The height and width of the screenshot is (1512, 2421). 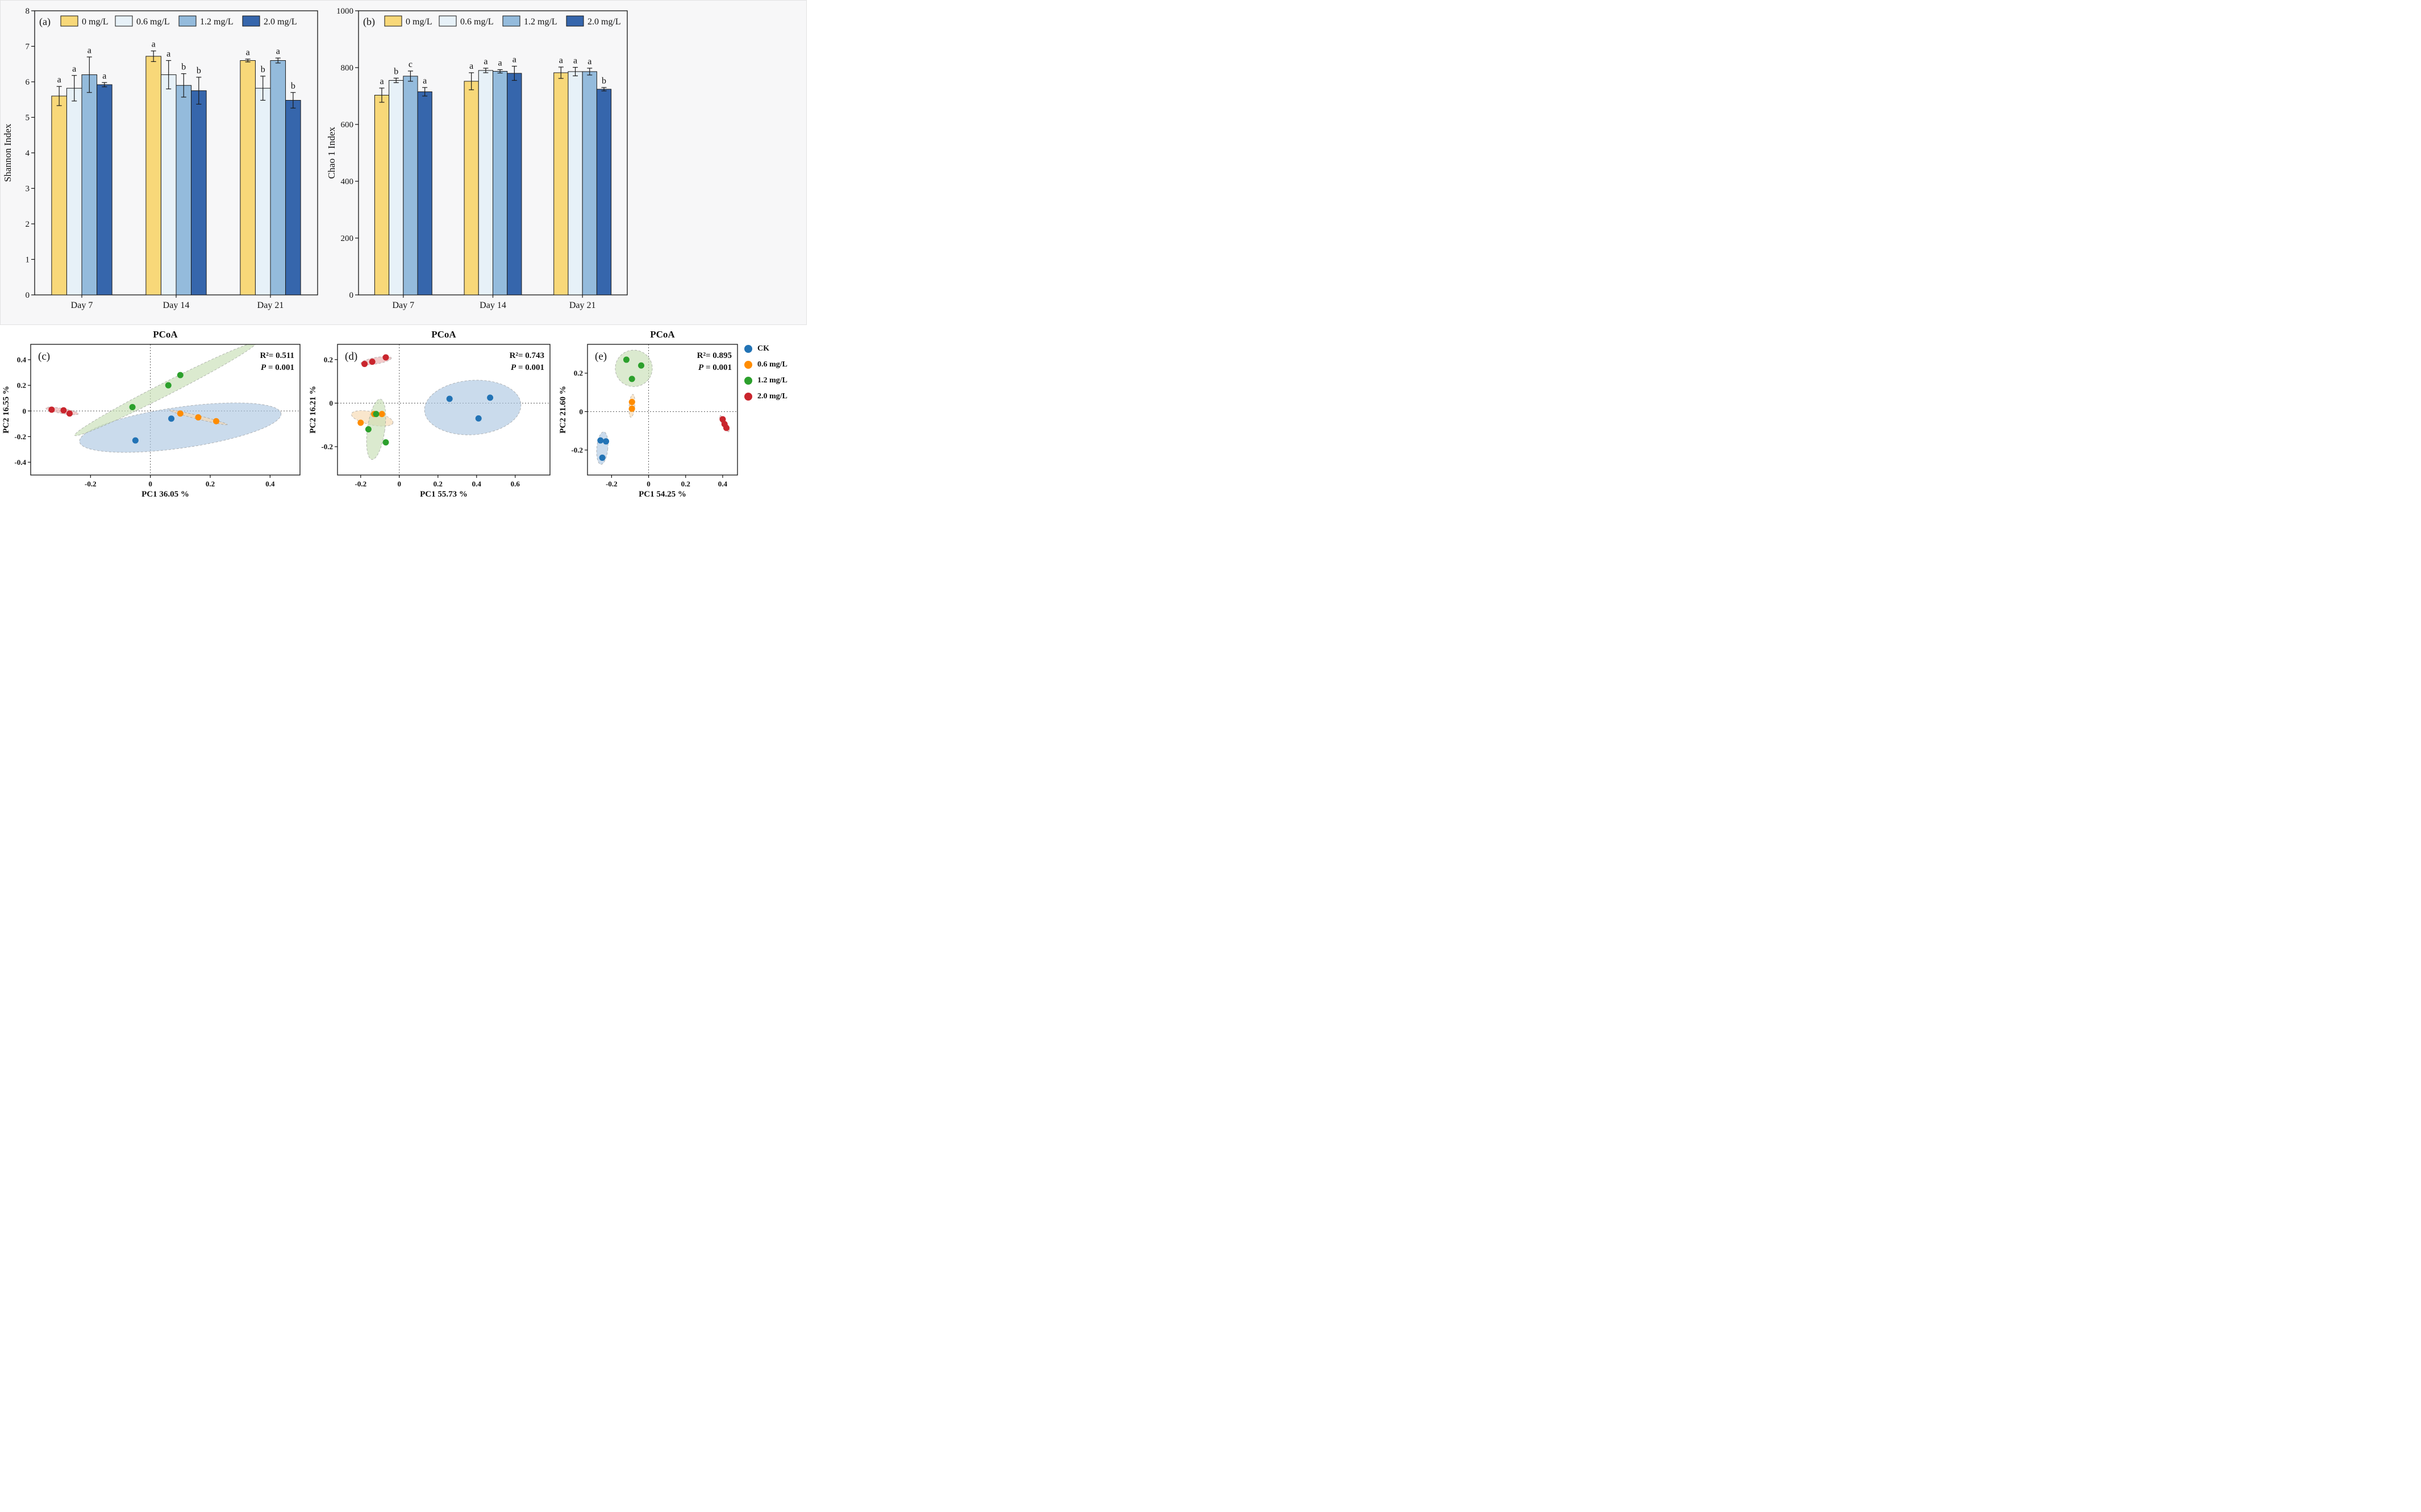 I want to click on panel-label: (e), so click(x=601, y=357).